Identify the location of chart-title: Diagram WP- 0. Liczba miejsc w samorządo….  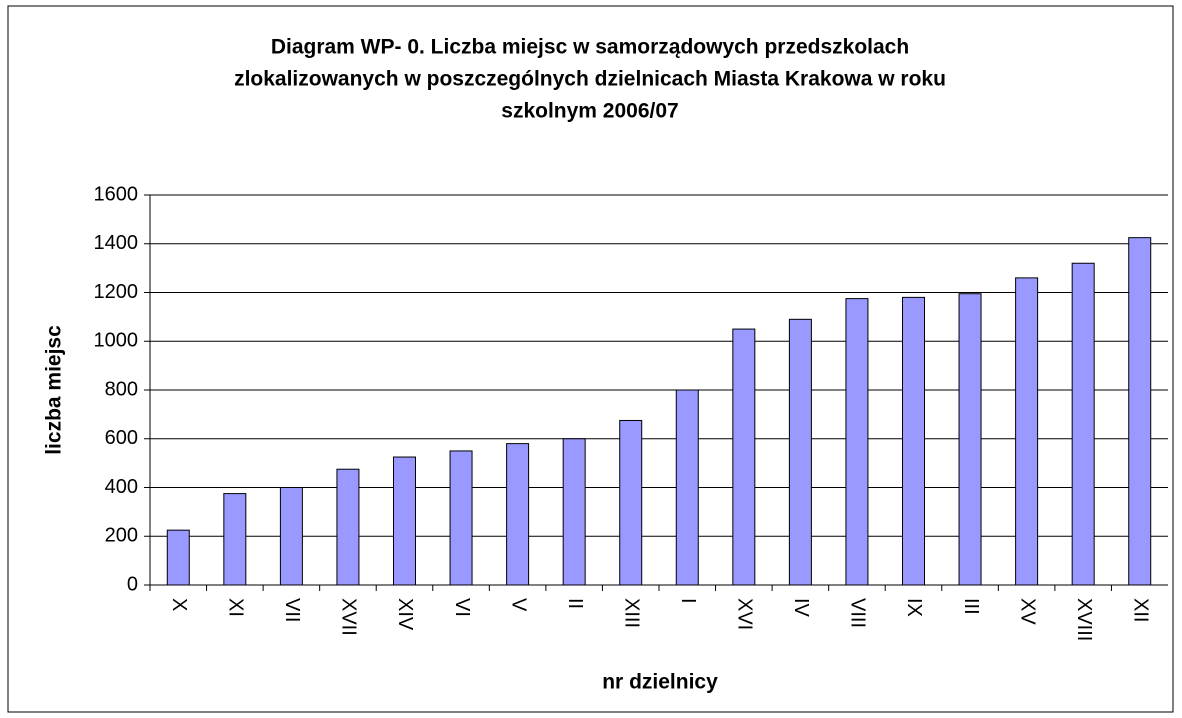
(590, 47).